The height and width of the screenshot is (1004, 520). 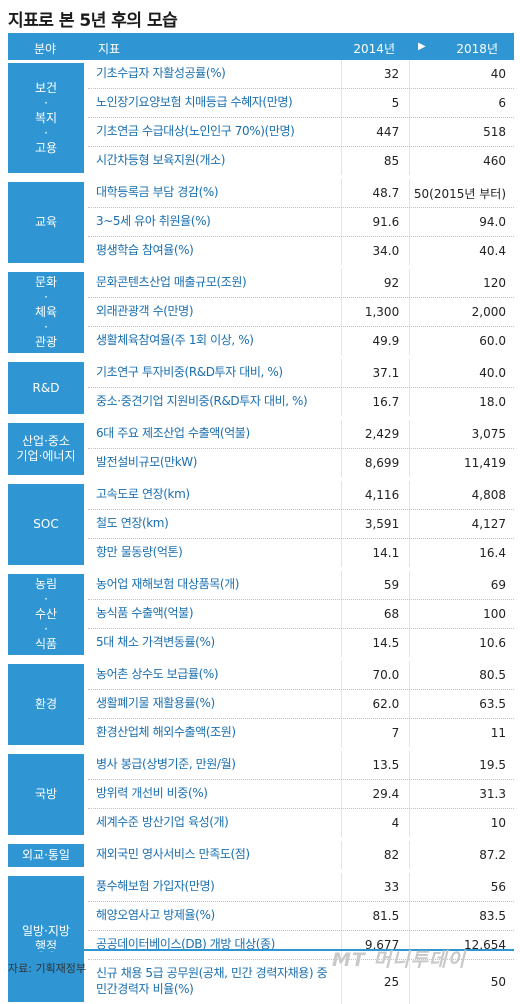 I want to click on indicator-name: 기초연금 수급대상(노인인구 70%)(만명), so click(x=195, y=131).